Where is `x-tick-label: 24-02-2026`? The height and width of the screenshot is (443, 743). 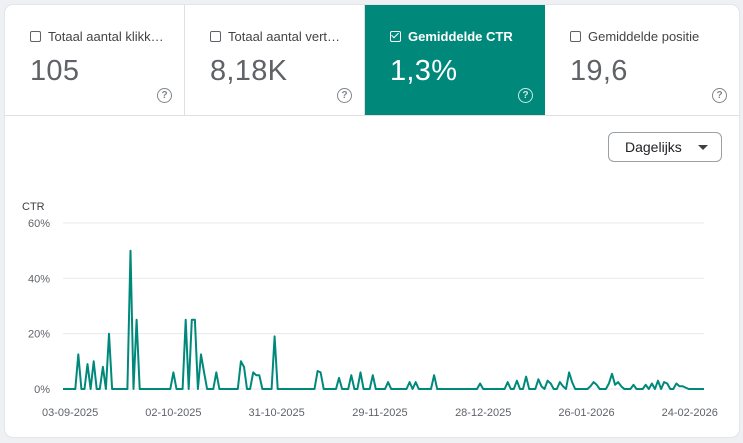
x-tick-label: 24-02-2026 is located at coordinates (690, 413).